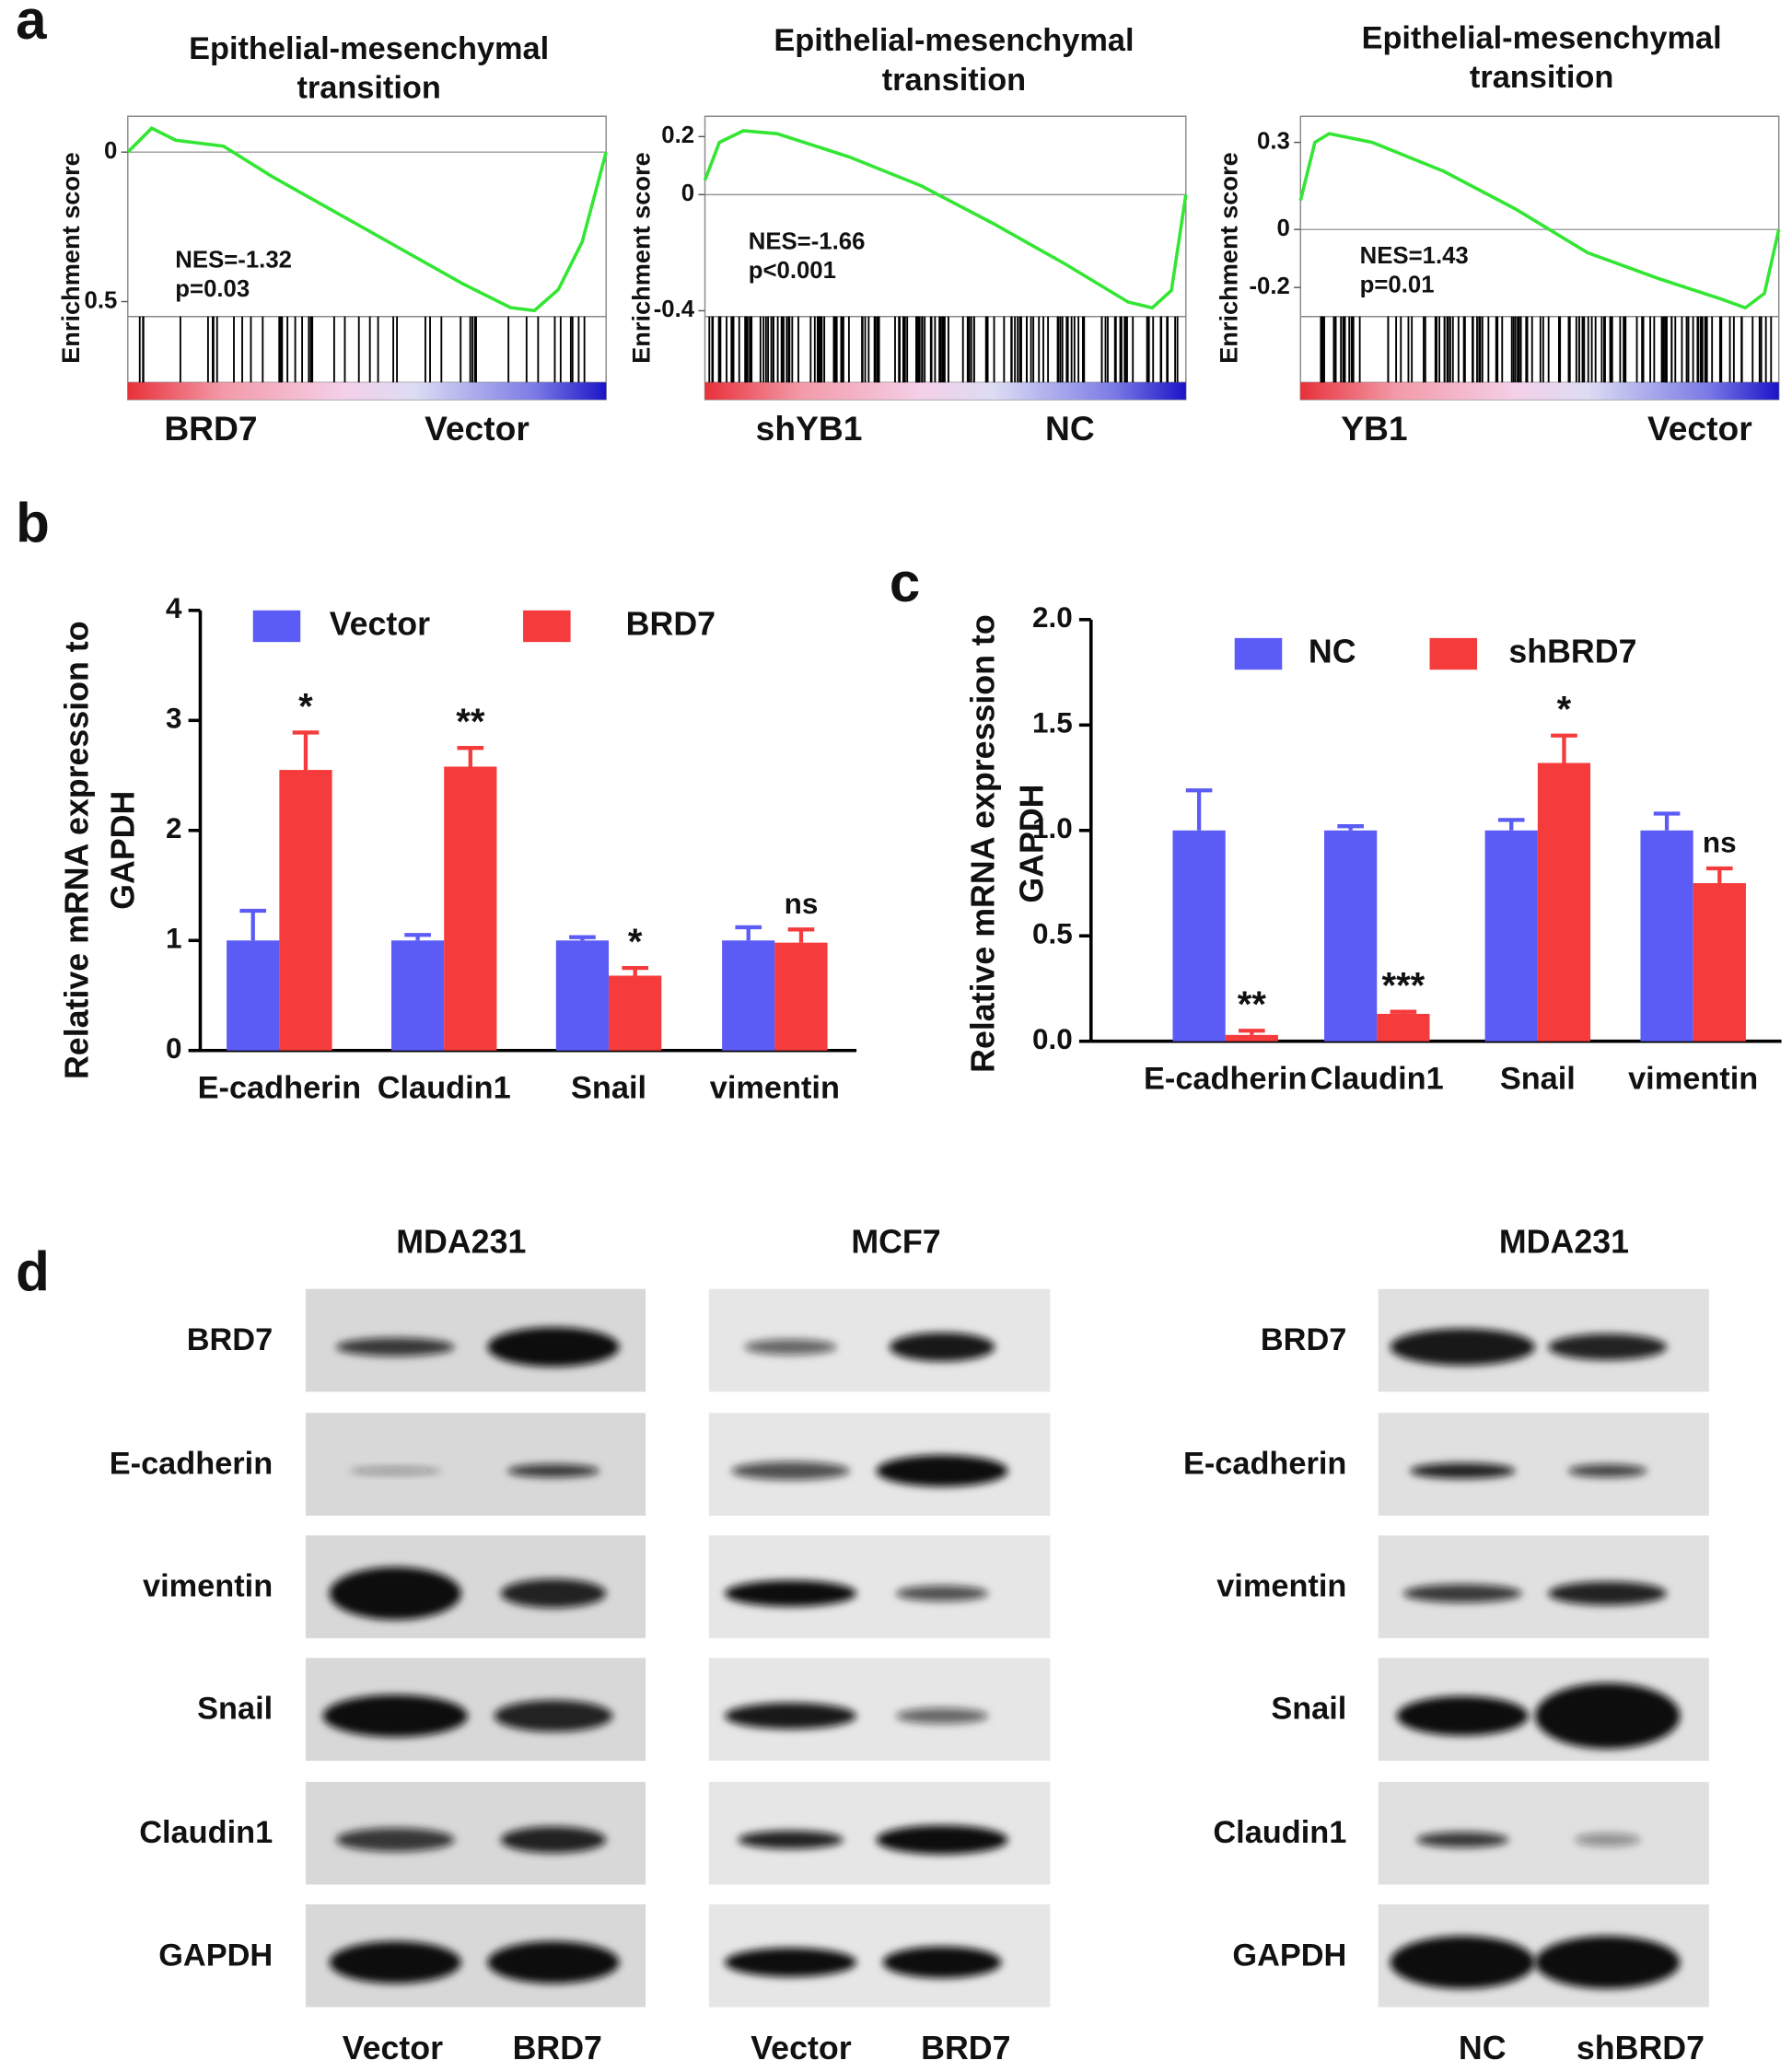  I want to click on x-tick-label: E-cadherin, so click(1225, 1079).